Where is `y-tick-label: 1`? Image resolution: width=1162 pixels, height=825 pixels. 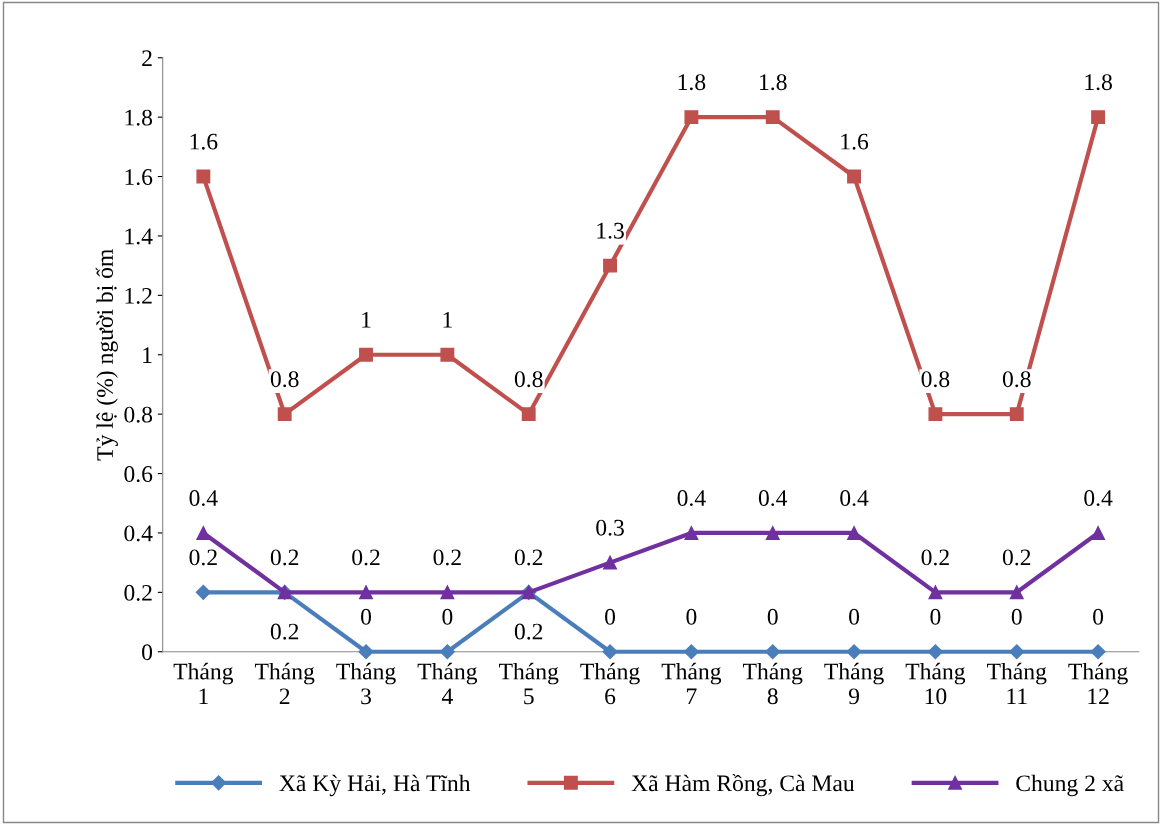
y-tick-label: 1 is located at coordinates (147, 355).